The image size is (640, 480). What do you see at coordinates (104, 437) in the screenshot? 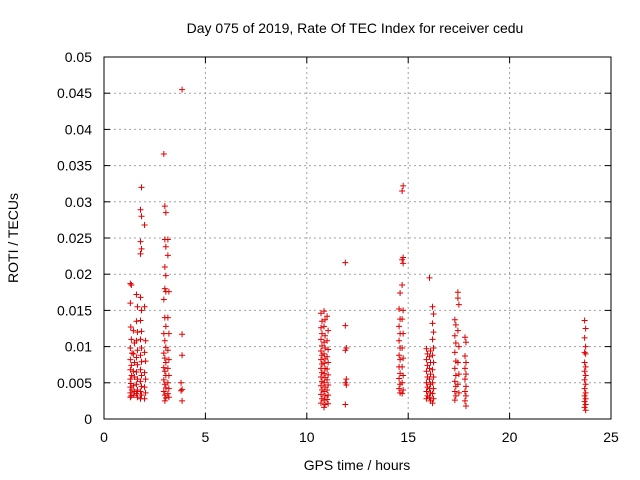
I see `x-tick-label: 0` at bounding box center [104, 437].